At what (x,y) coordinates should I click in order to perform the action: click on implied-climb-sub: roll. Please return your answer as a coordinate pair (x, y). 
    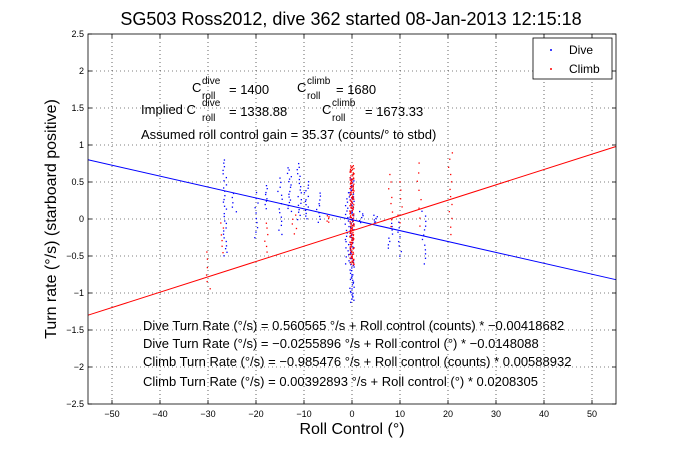
    Looking at the image, I should click on (338, 118).